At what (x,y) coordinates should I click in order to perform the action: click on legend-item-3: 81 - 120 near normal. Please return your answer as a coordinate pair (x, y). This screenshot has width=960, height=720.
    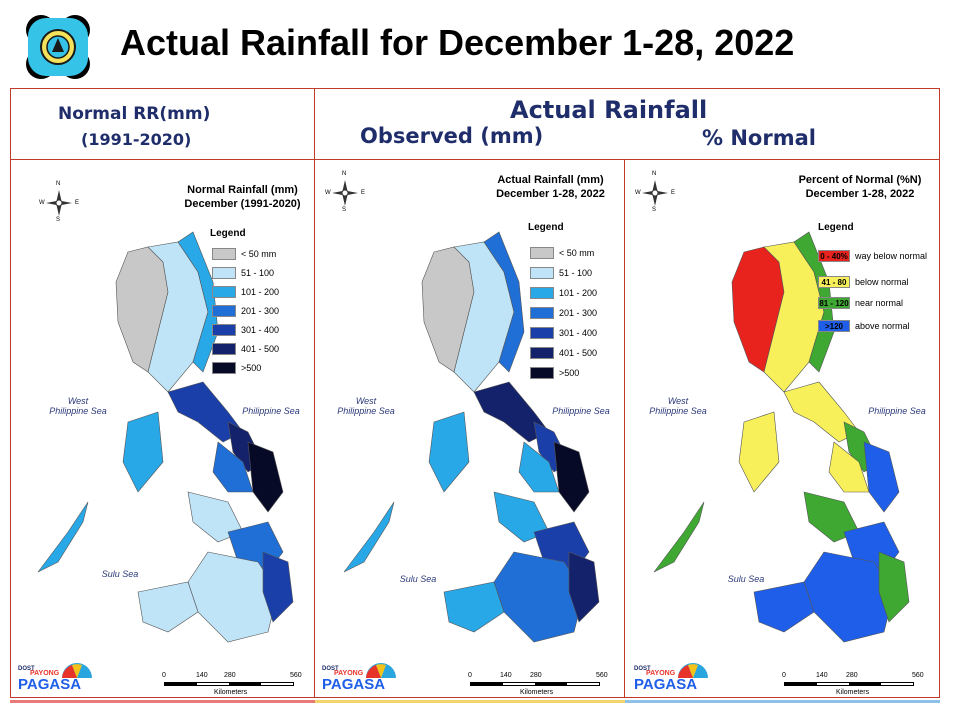
    Looking at the image, I should click on (860, 303).